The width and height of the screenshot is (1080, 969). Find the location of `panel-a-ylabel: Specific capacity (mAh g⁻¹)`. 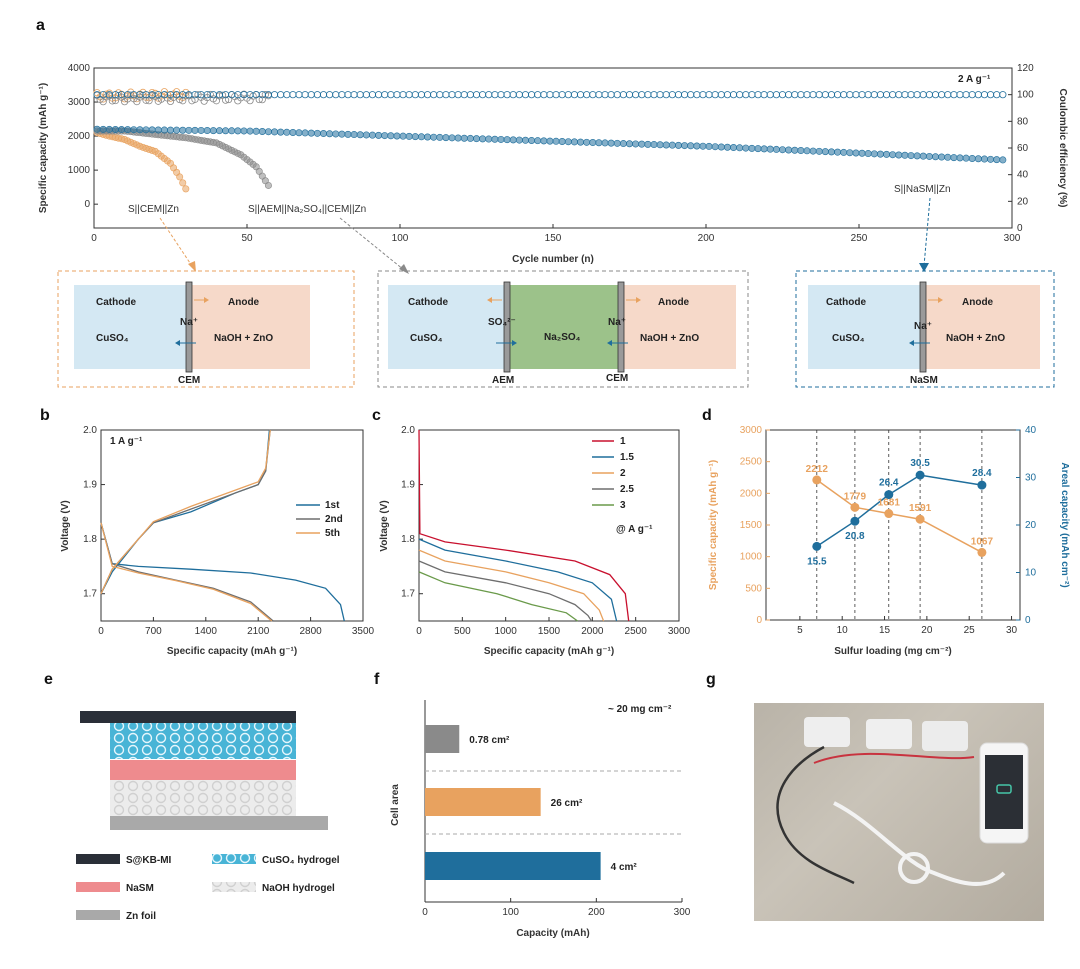

panel-a-ylabel: Specific capacity (mAh g⁻¹) is located at coordinates (43, 148).